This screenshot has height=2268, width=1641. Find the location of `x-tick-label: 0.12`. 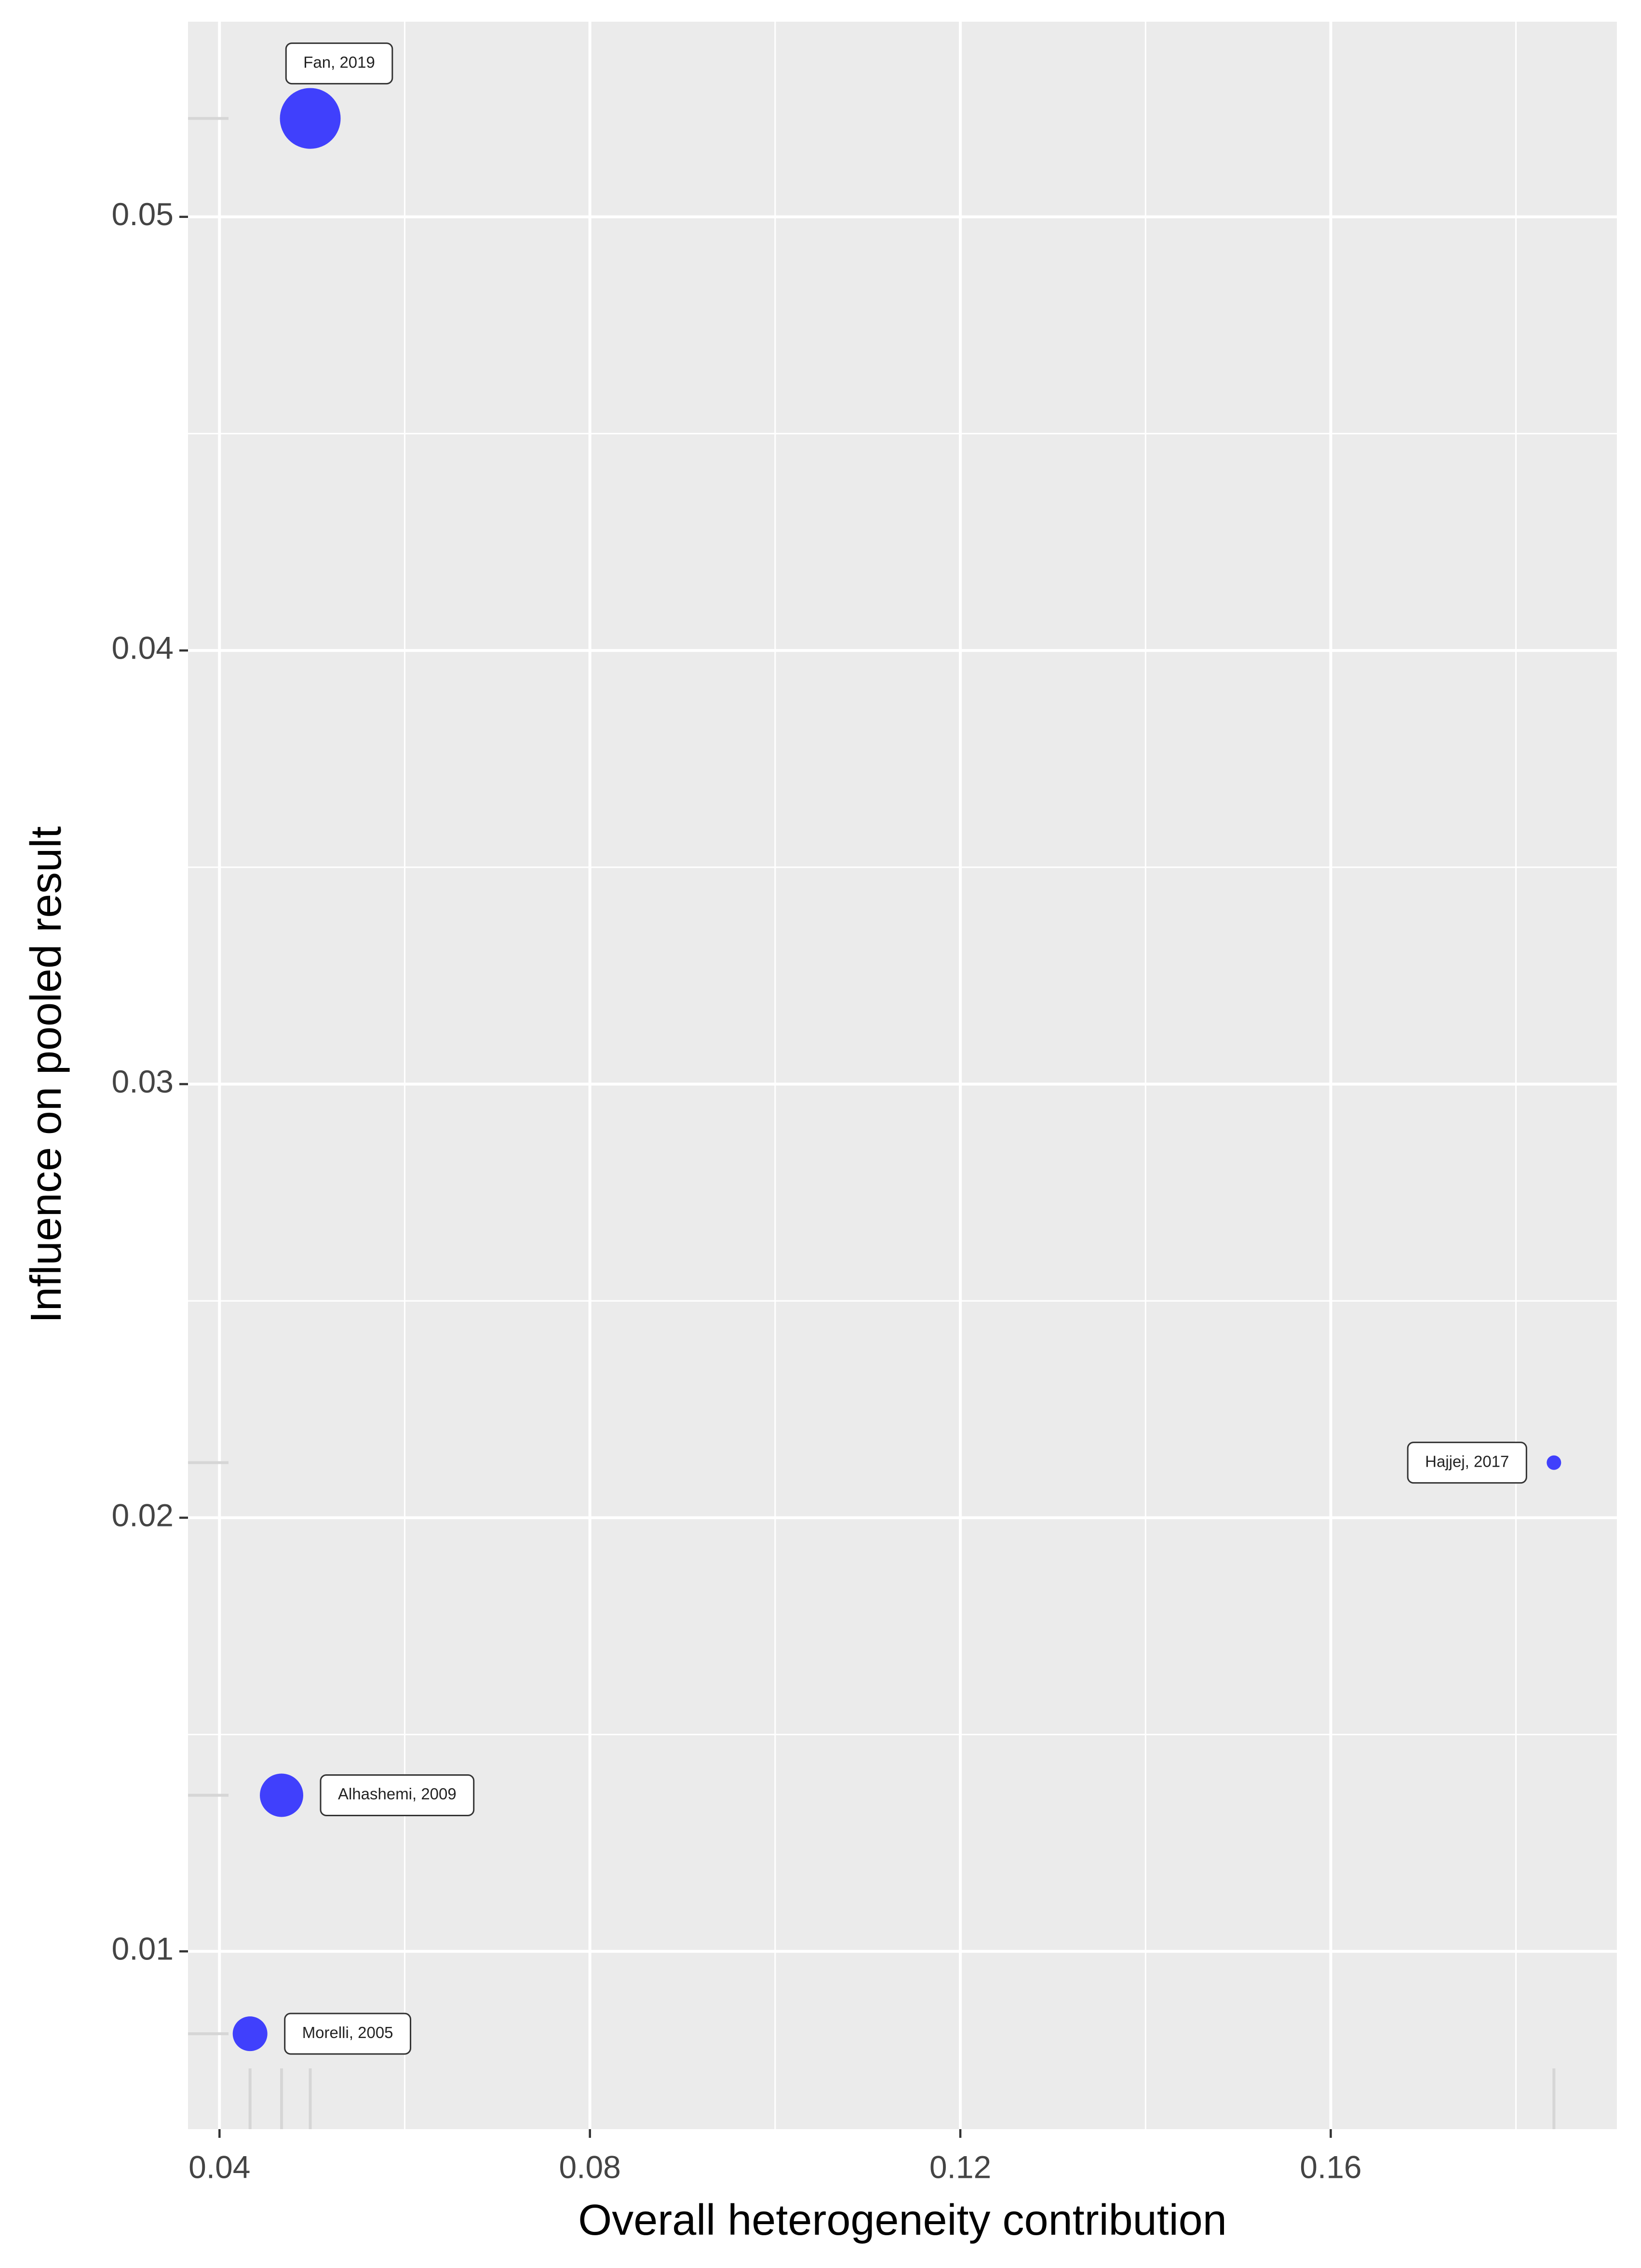

x-tick-label: 0.12 is located at coordinates (960, 2167).